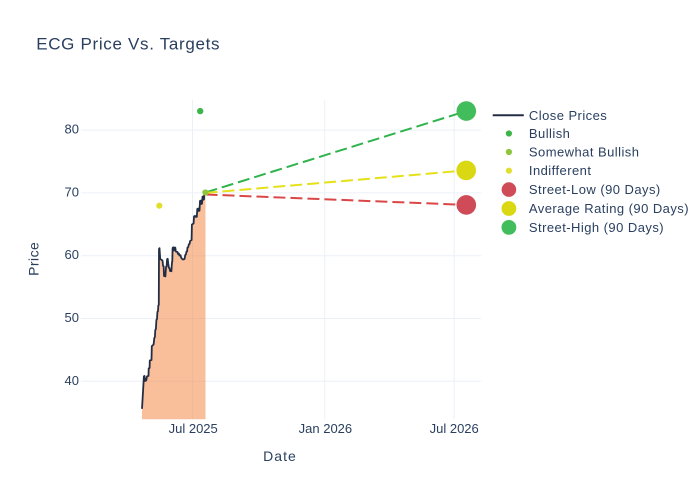  I want to click on svg-text: 50, so click(72, 317).